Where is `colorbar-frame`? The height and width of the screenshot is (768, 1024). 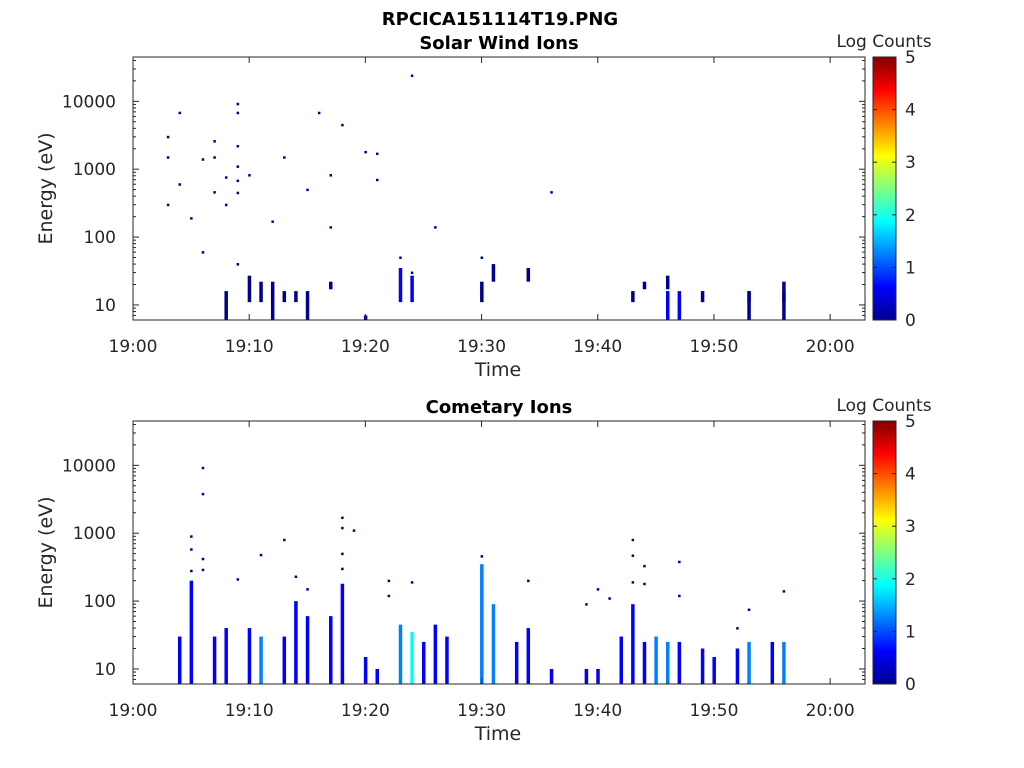
colorbar-frame is located at coordinates (884, 552).